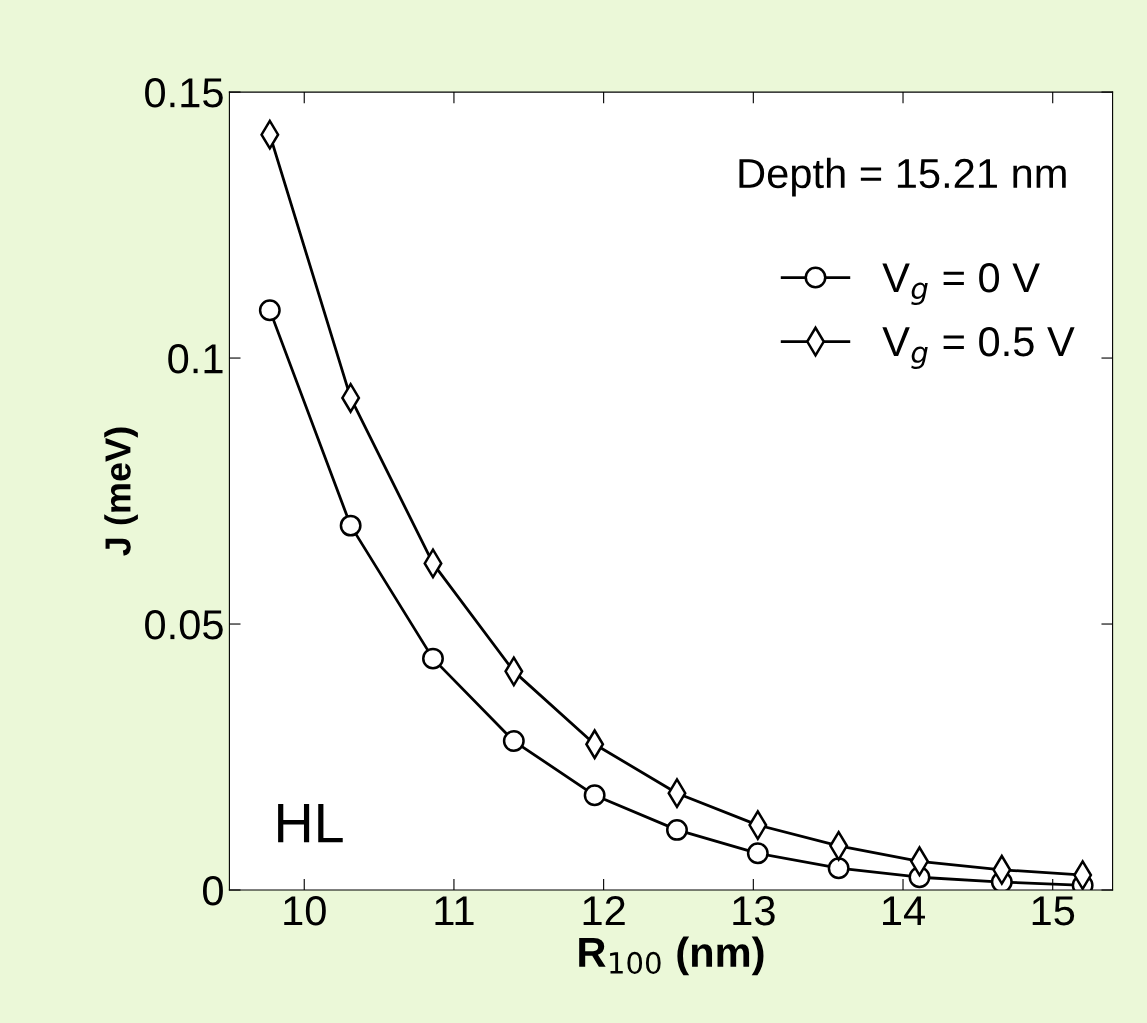 This screenshot has height=1023, width=1147. What do you see at coordinates (195, 359) in the screenshot?
I see `y-tick-label: 0.1` at bounding box center [195, 359].